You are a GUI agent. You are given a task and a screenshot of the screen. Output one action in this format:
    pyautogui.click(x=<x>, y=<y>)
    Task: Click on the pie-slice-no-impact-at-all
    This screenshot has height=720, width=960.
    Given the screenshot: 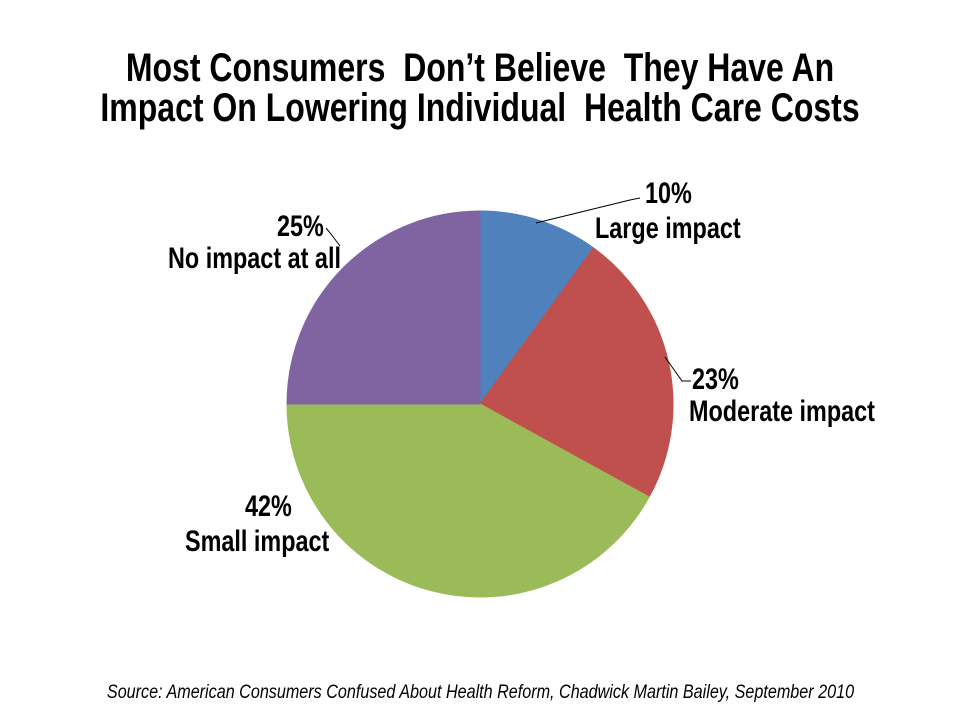 What is the action you would take?
    pyautogui.click(x=383, y=307)
    